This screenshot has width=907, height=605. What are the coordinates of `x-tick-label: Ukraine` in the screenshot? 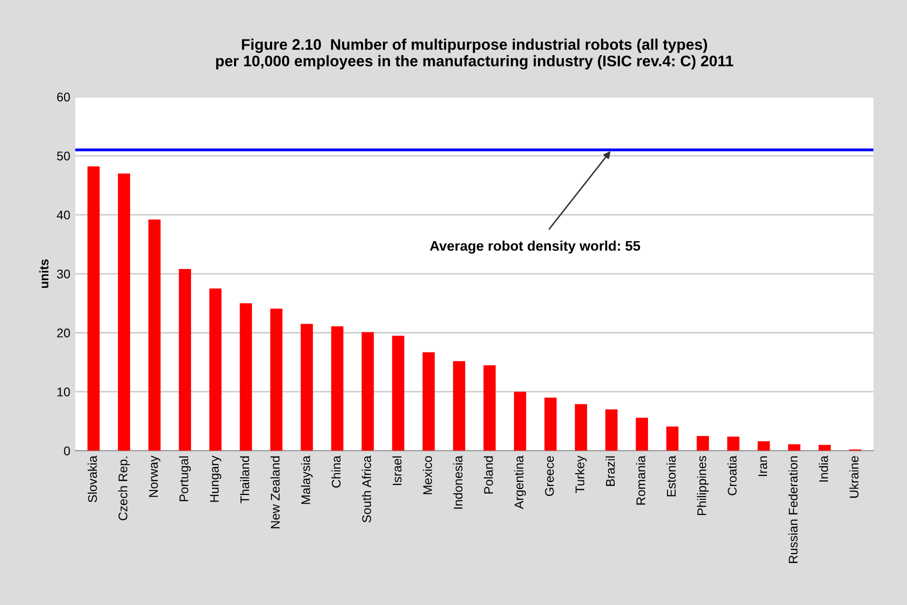 It's located at (854, 477).